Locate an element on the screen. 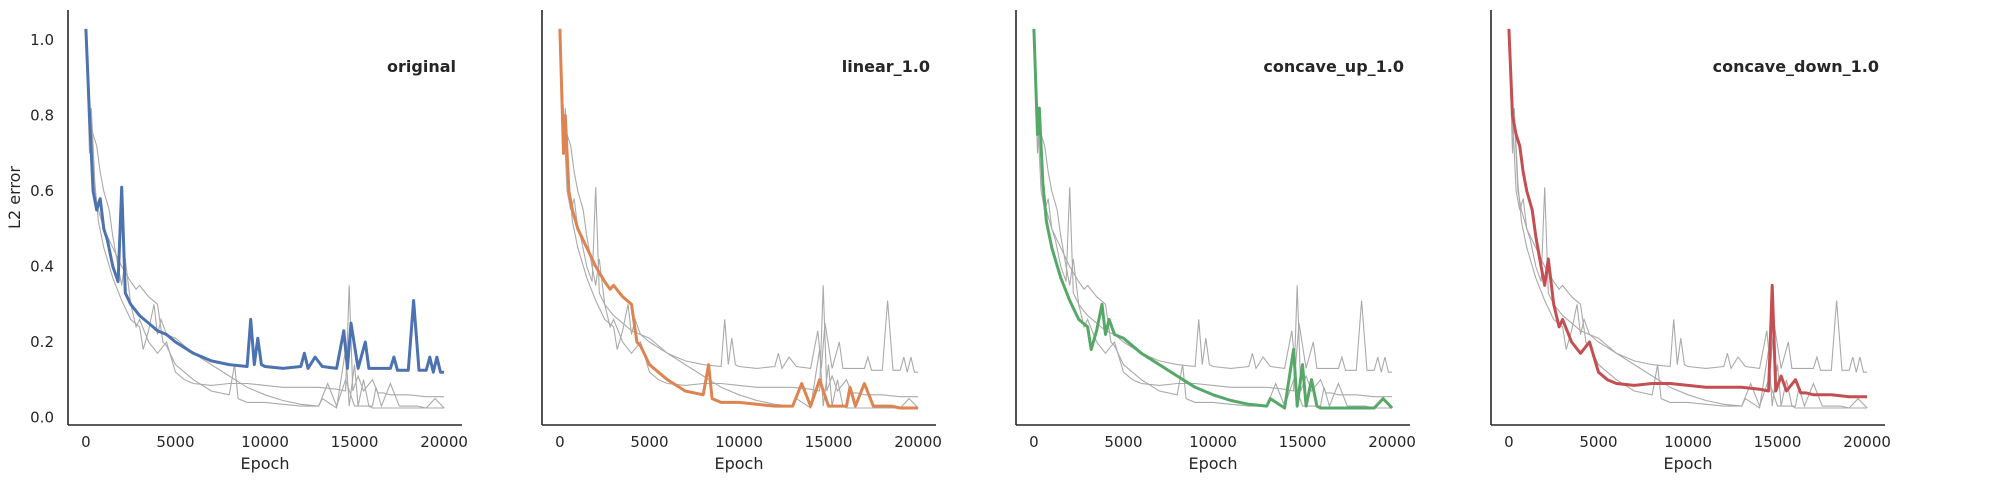  y-tick-label: 0.4 is located at coordinates (42, 267).